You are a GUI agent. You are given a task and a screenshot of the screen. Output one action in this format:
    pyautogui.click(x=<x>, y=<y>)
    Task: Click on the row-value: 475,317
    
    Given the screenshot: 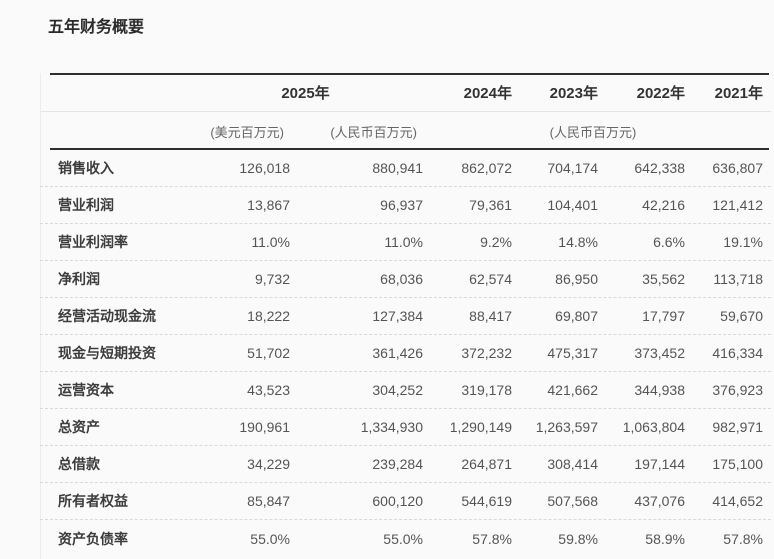 What is the action you would take?
    pyautogui.click(x=572, y=353)
    